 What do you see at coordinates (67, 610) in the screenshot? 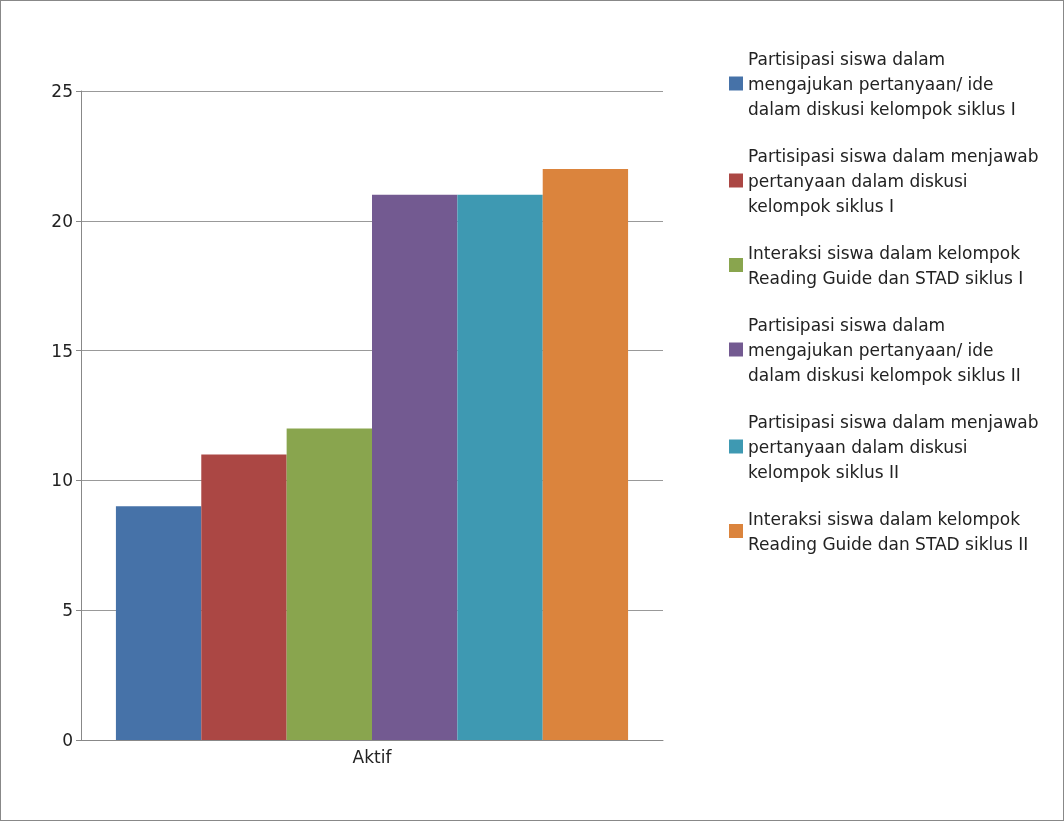
I see `y-tick-label: 5` at bounding box center [67, 610].